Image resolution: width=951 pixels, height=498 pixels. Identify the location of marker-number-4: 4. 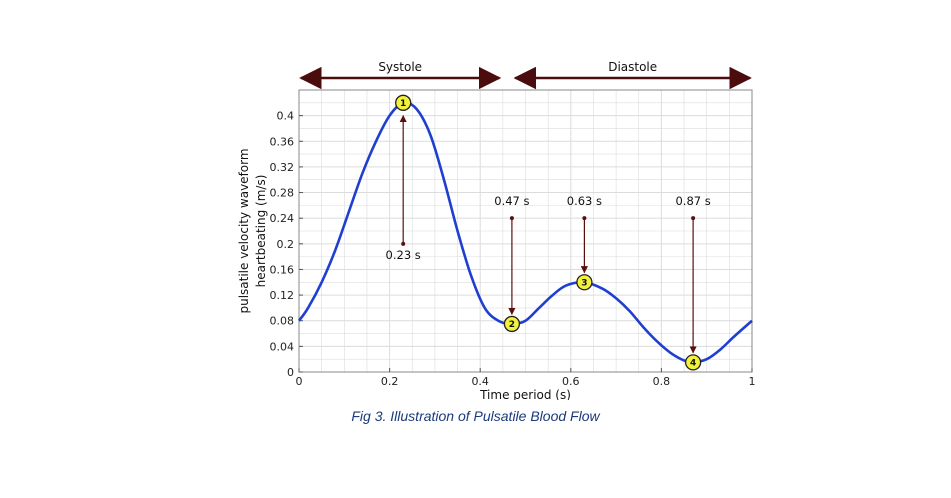
(693, 364).